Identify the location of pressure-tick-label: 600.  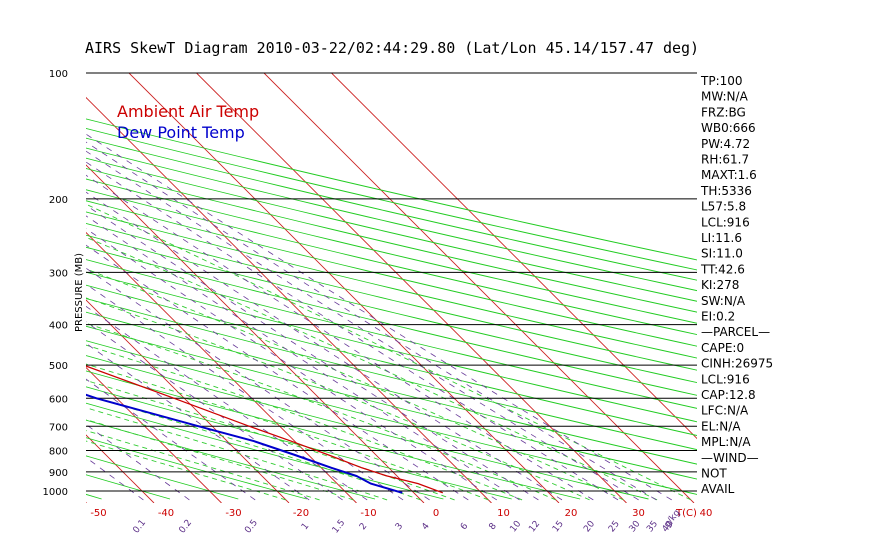
(58, 399).